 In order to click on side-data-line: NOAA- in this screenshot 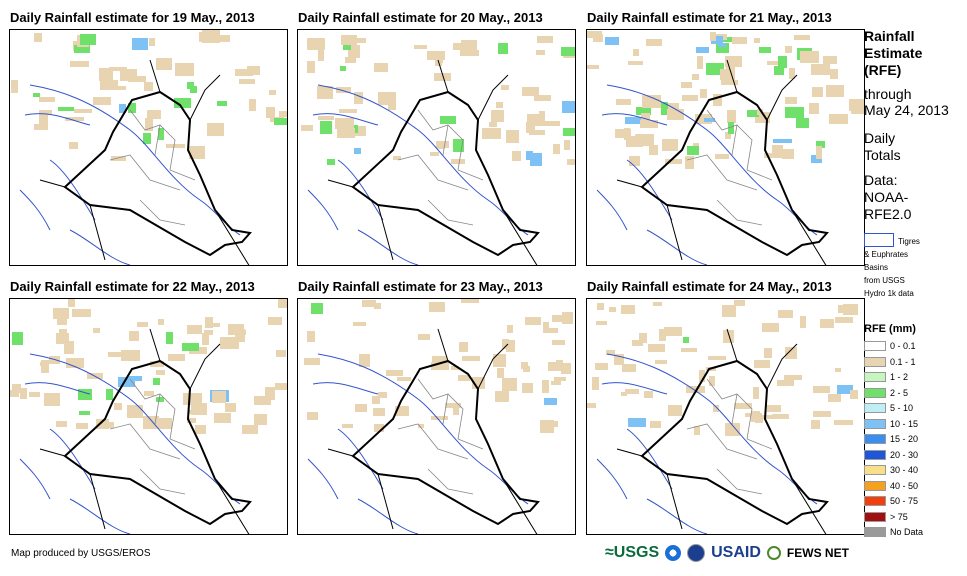, I will do `click(886, 197)`.